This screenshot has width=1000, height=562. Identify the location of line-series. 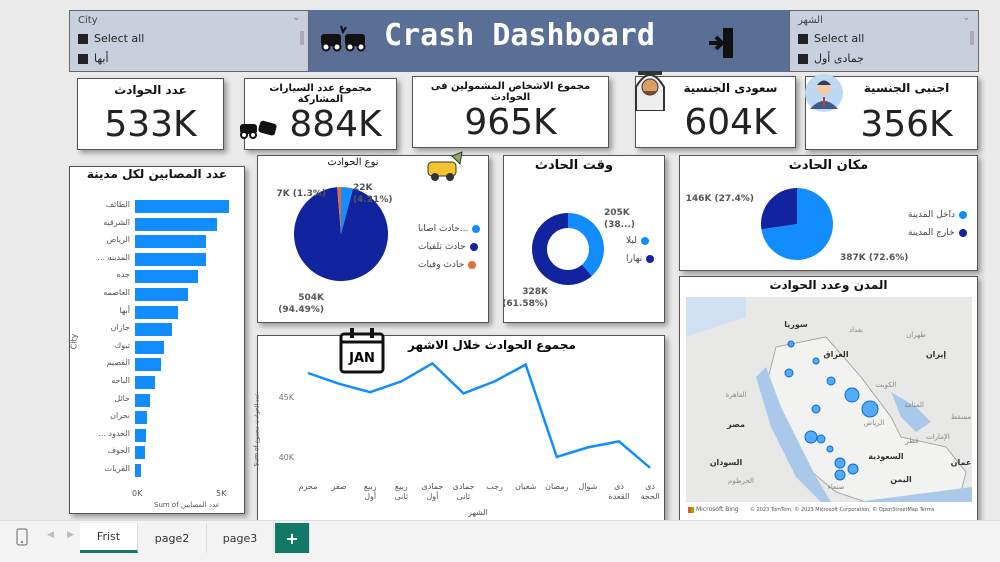
(479, 415).